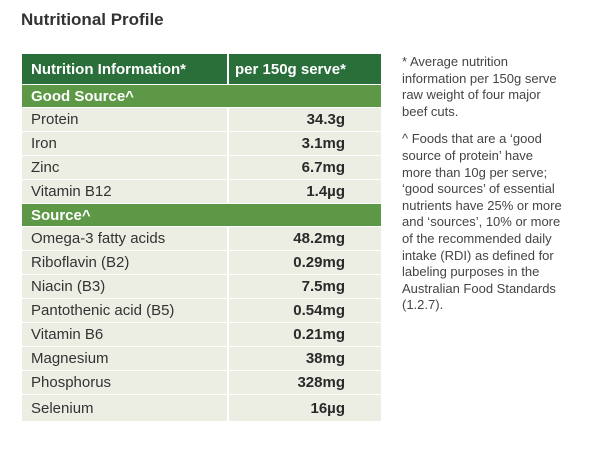 Image resolution: width=601 pixels, height=450 pixels. I want to click on section-label: Source^, so click(201, 215).